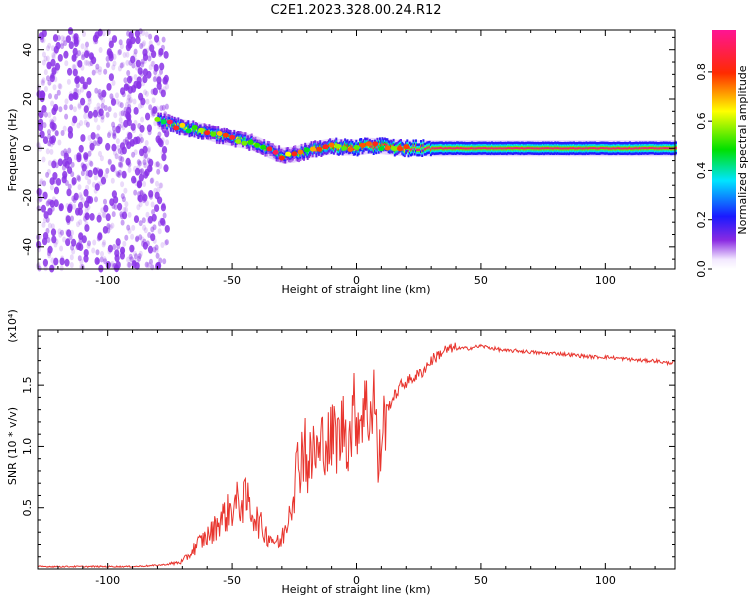 This screenshot has width=750, height=600. What do you see at coordinates (238, 141) in the screenshot?
I see `trace-blob` at bounding box center [238, 141].